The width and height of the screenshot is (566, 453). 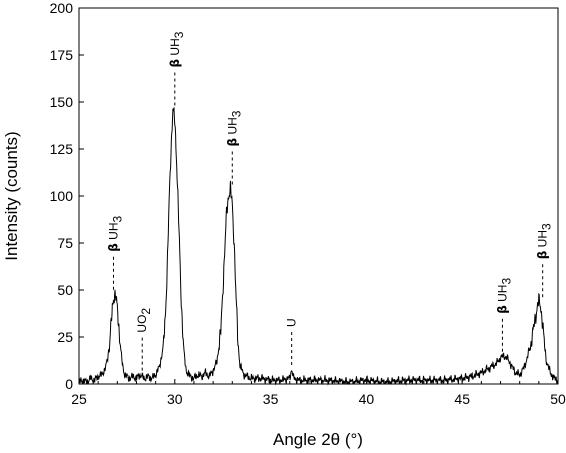 I want to click on peak-label: UO2, so click(x=144, y=320).